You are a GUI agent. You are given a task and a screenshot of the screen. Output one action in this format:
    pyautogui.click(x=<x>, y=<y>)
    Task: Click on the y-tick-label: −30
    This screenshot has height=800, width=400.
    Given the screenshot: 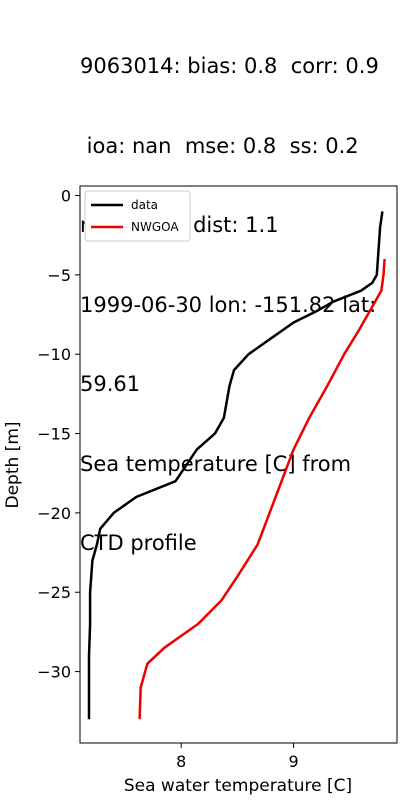 What is the action you would take?
    pyautogui.click(x=54, y=672)
    